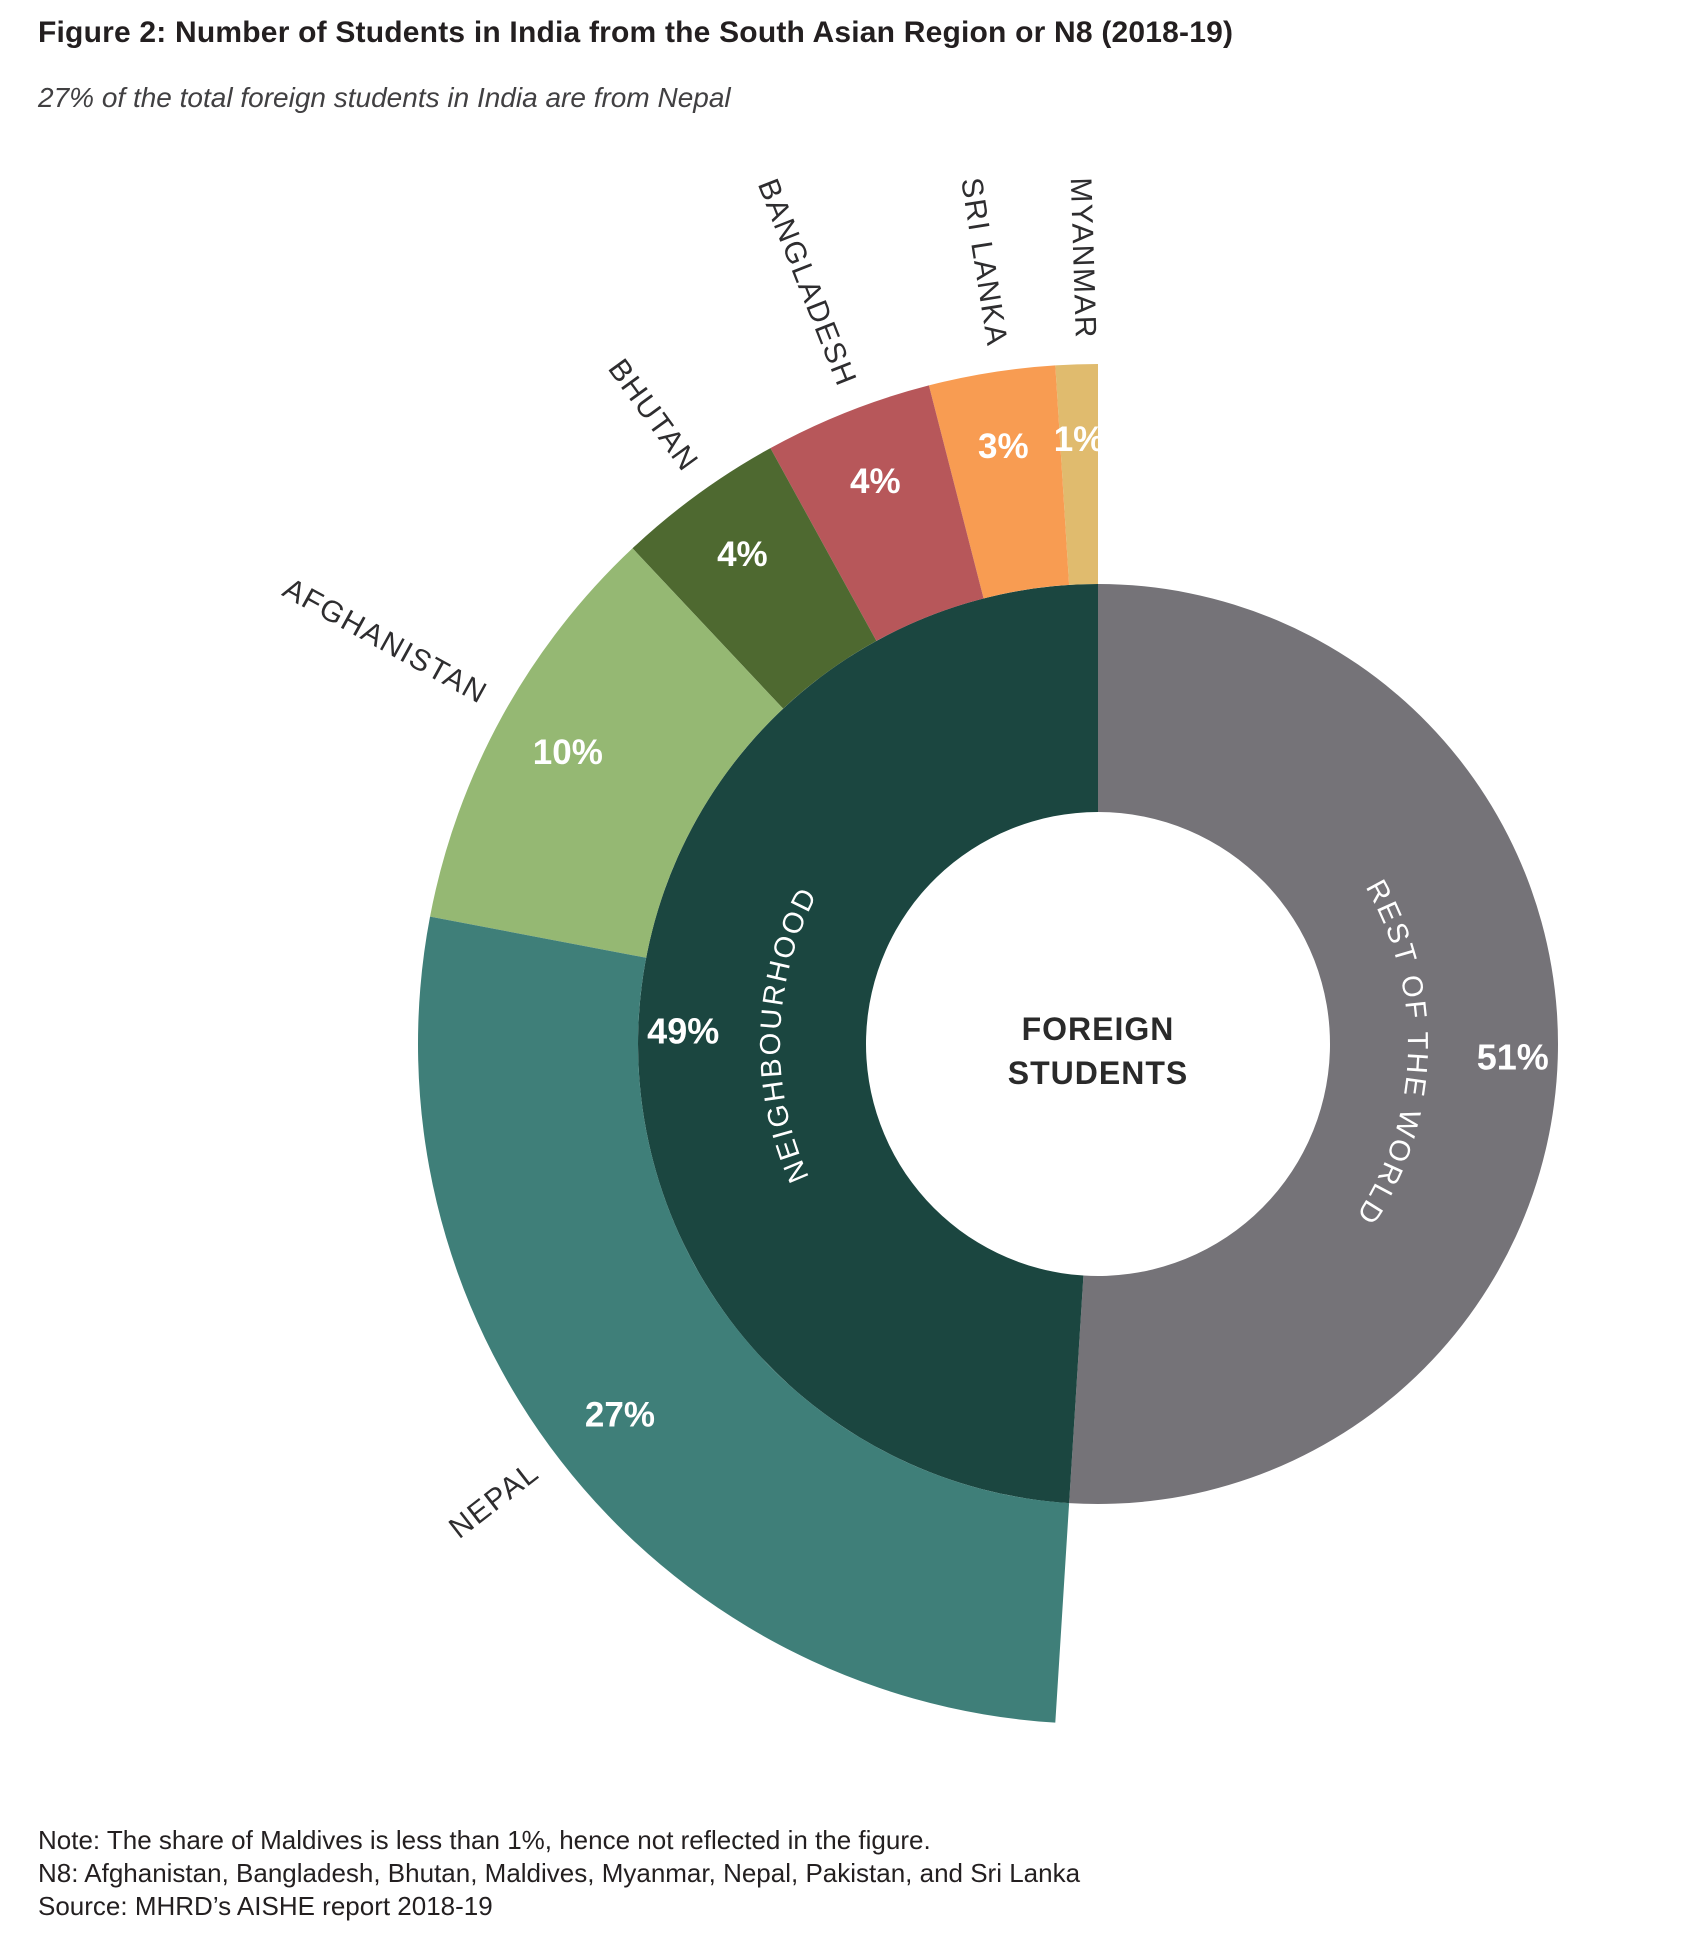  What do you see at coordinates (620, 1414) in the screenshot?
I see `percent-label-nepal: 27%` at bounding box center [620, 1414].